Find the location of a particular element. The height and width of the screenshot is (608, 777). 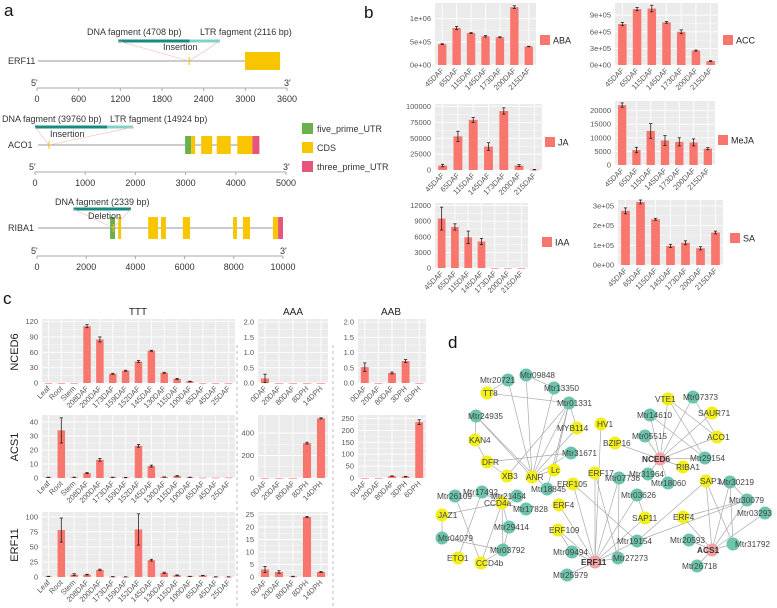

node-mtr03293 is located at coordinates (765, 513).